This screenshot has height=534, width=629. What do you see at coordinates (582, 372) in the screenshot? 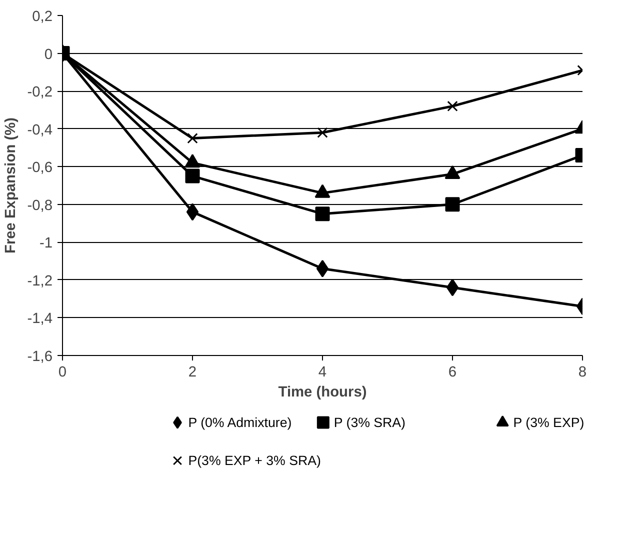
I see `x-tick-label: 8` at bounding box center [582, 372].